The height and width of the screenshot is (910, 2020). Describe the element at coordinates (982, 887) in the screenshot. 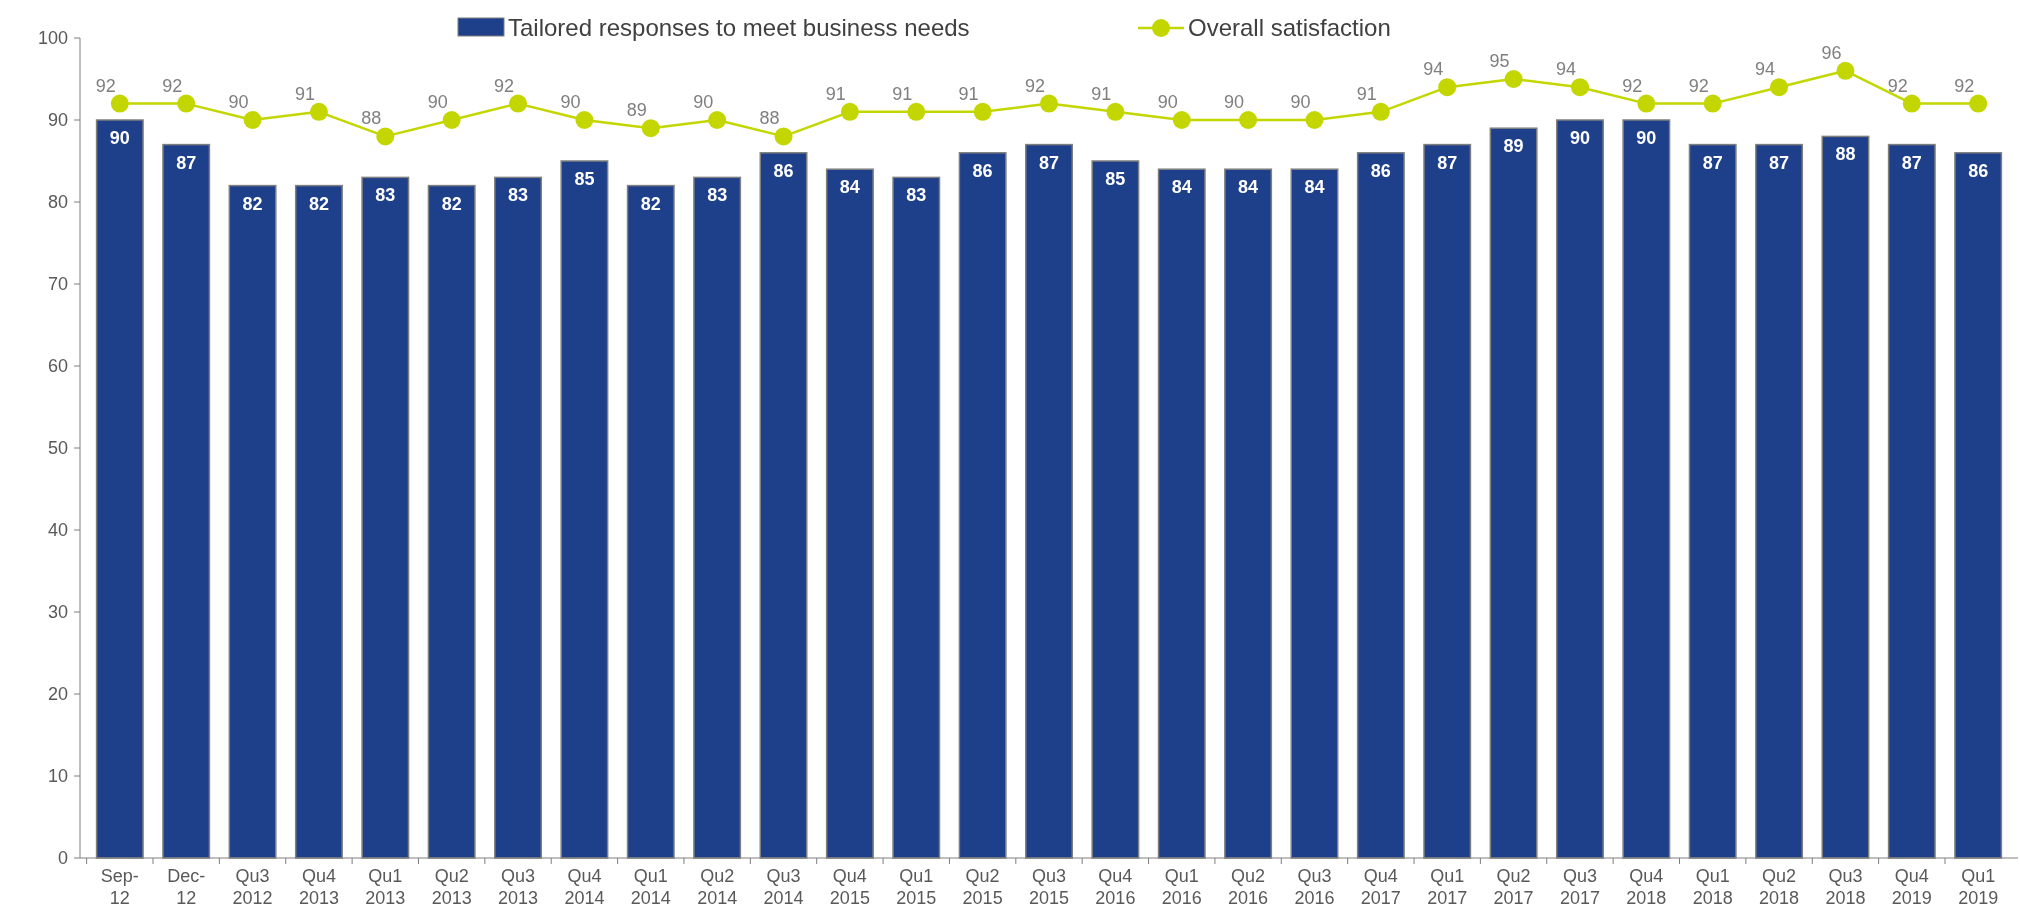

I see `x-tick-label: Qu2 2015` at that location.